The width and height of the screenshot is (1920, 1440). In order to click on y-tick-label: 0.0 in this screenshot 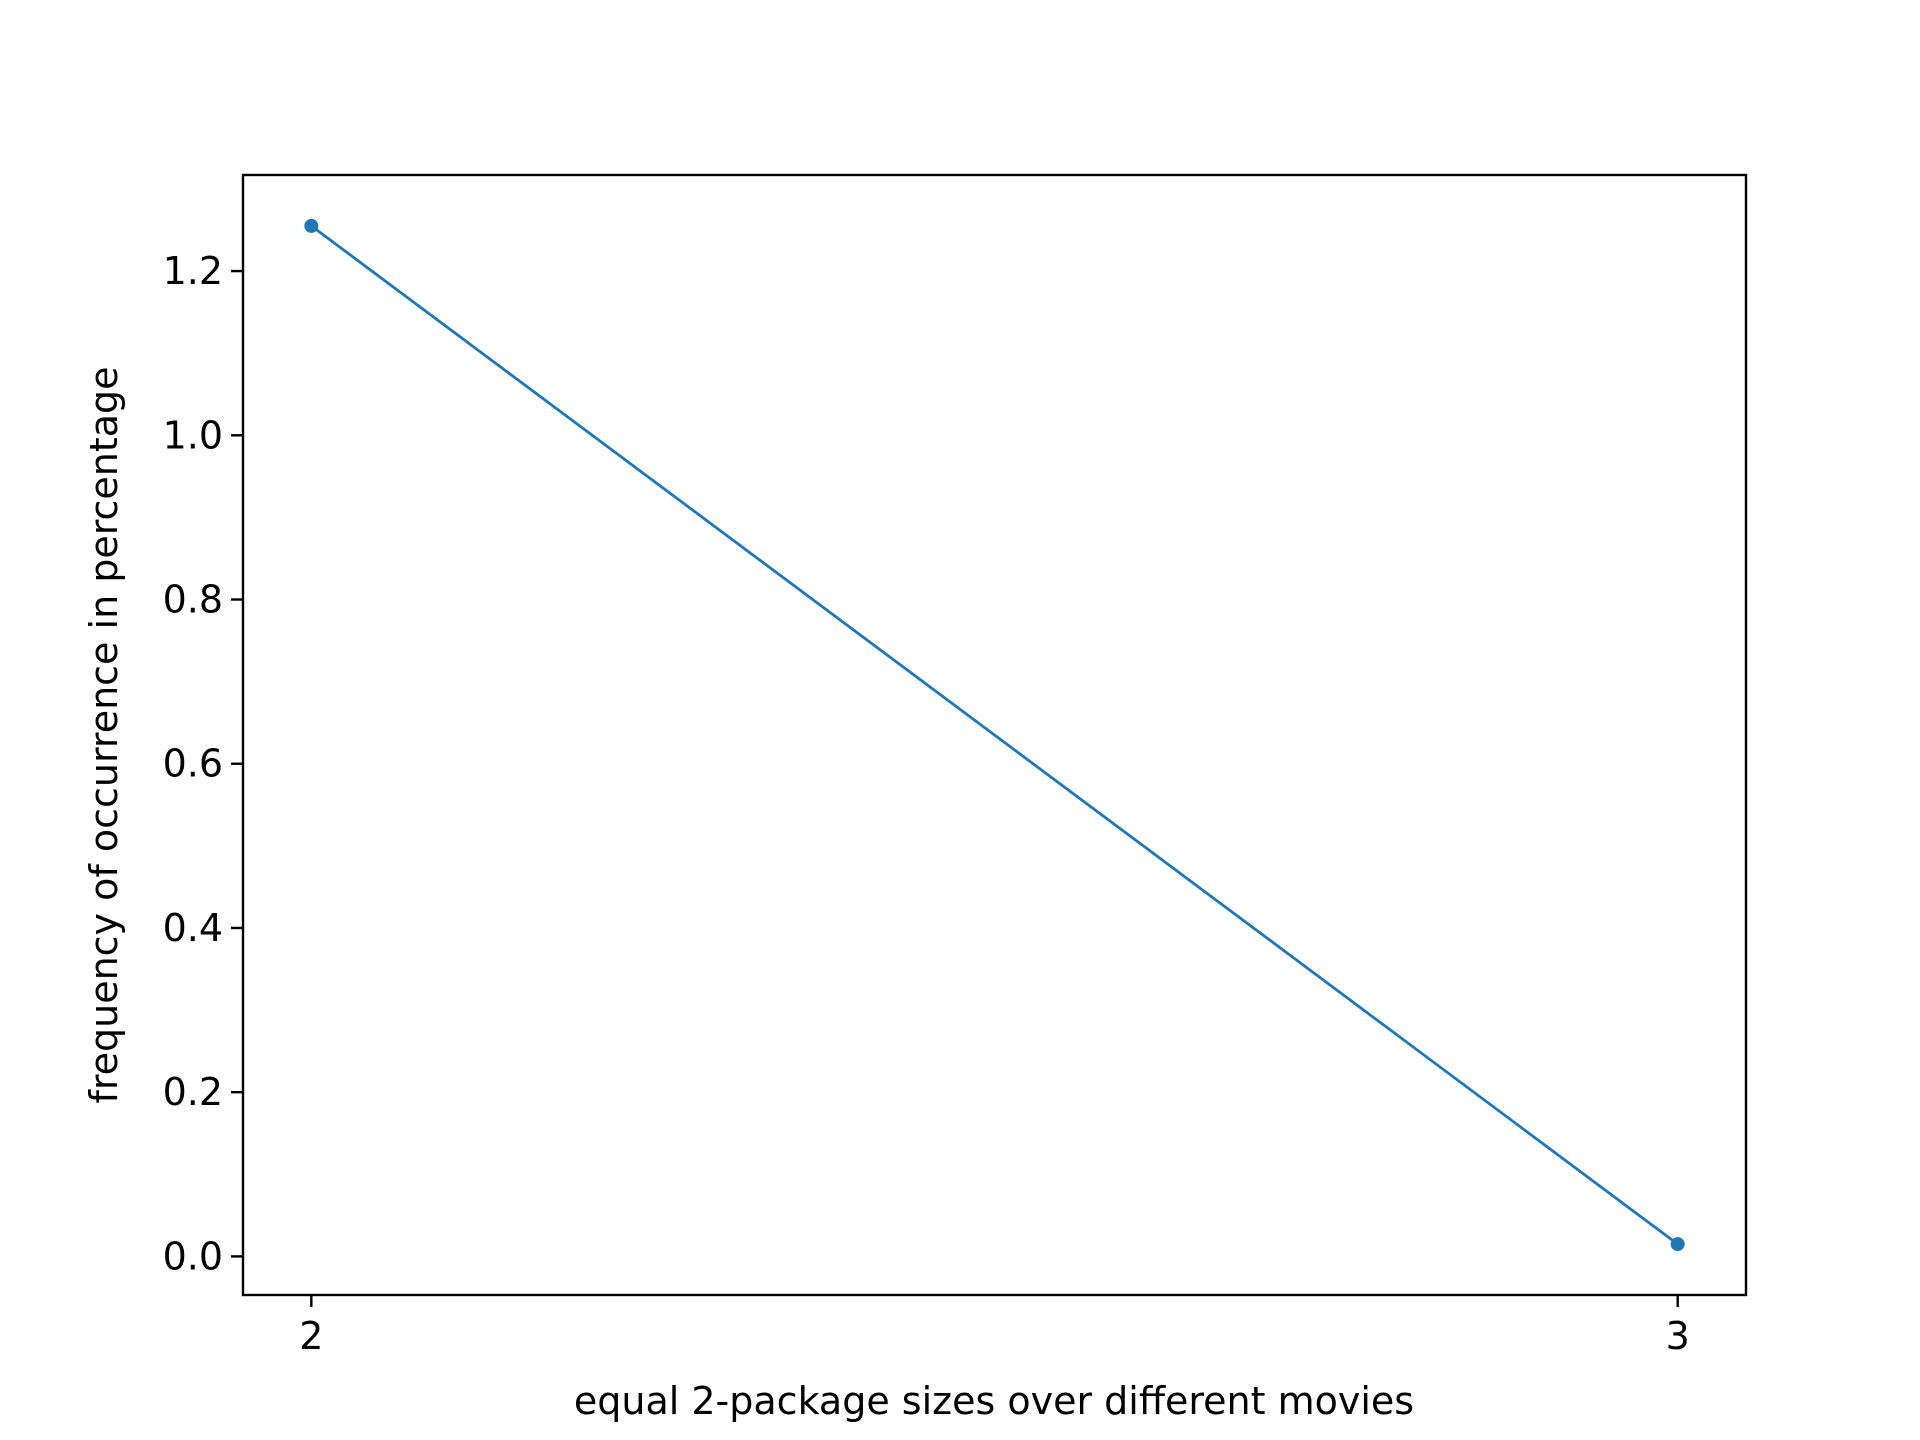, I will do `click(193, 1256)`.